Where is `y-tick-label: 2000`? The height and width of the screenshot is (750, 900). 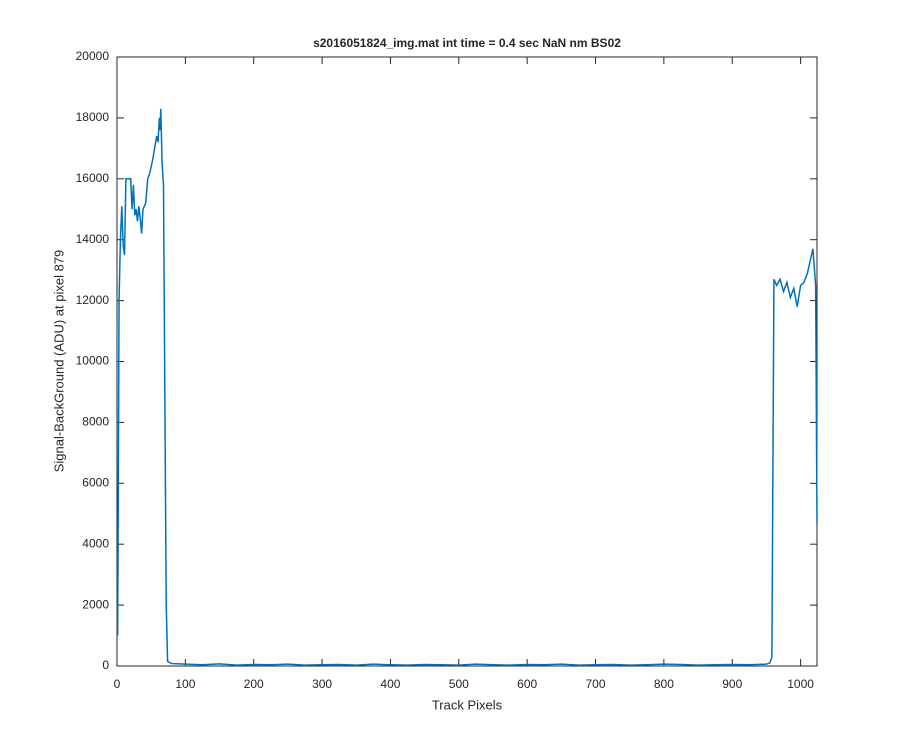
y-tick-label: 2000 is located at coordinates (95, 604).